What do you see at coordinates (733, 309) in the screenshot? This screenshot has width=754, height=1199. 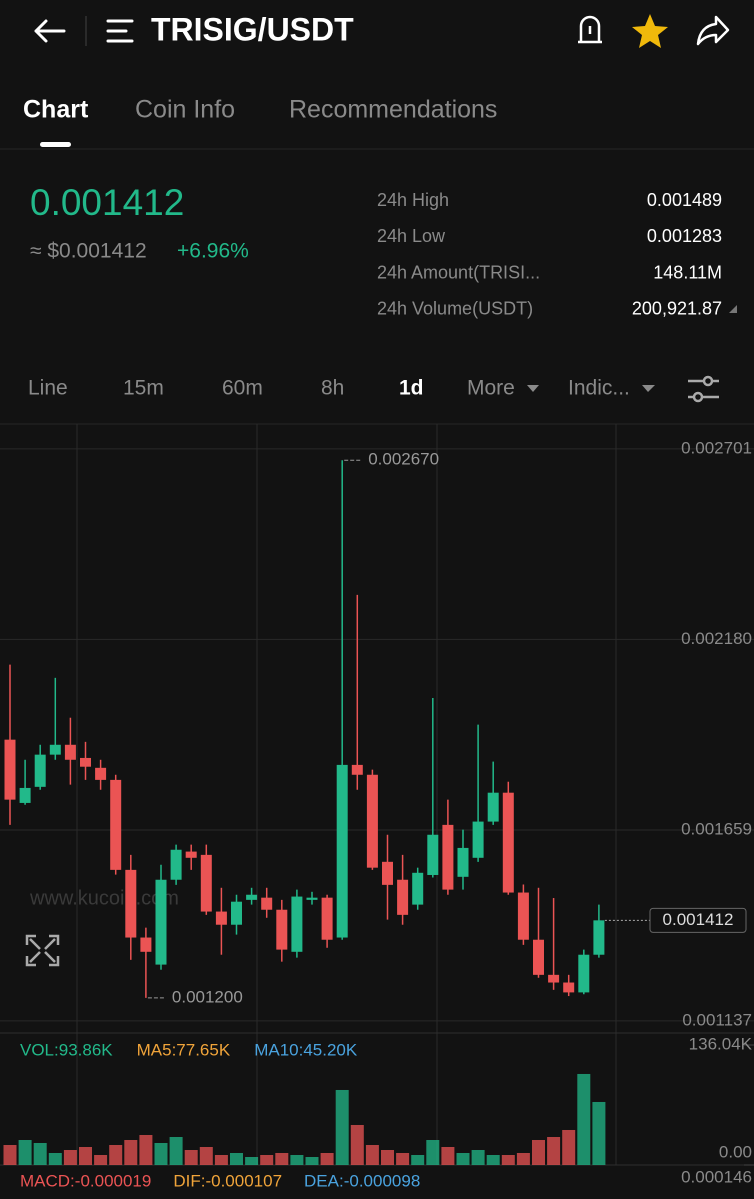 I see `expand-triangle` at bounding box center [733, 309].